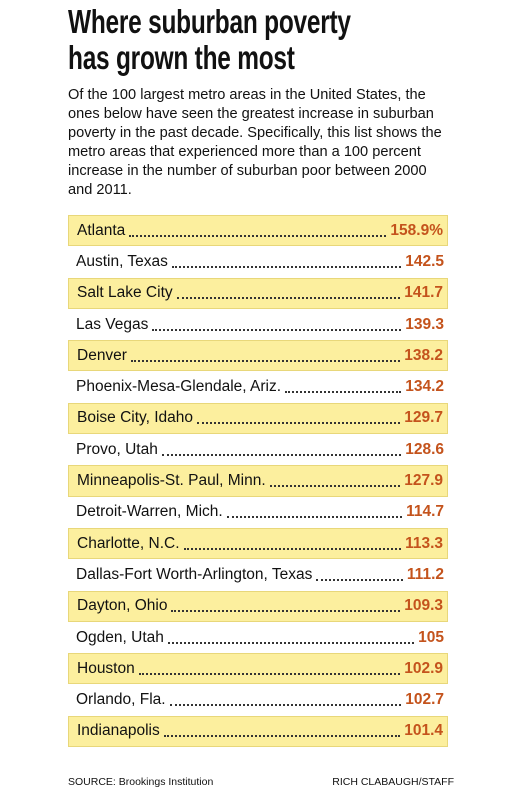  Describe the element at coordinates (258, 418) in the screenshot. I see `table-row: Boise City, Idaho 129.7` at that location.